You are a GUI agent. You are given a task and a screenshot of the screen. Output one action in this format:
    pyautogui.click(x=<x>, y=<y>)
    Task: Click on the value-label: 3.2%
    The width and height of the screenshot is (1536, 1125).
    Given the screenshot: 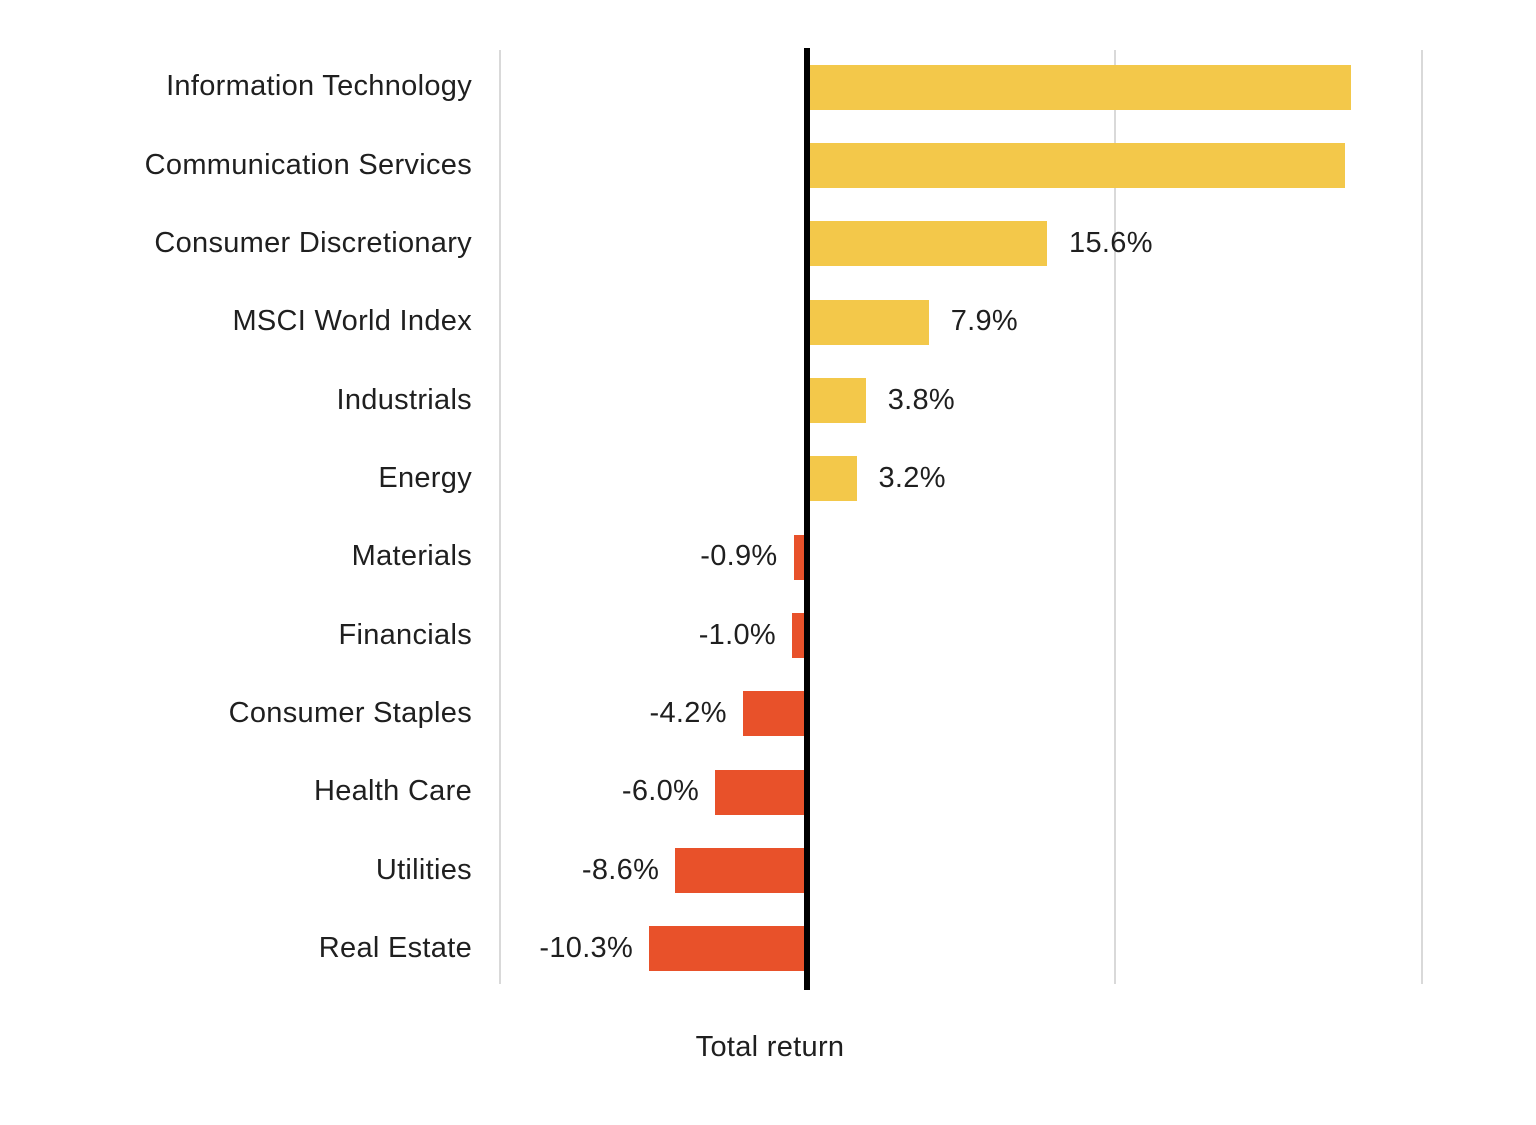 What is the action you would take?
    pyautogui.click(x=912, y=477)
    